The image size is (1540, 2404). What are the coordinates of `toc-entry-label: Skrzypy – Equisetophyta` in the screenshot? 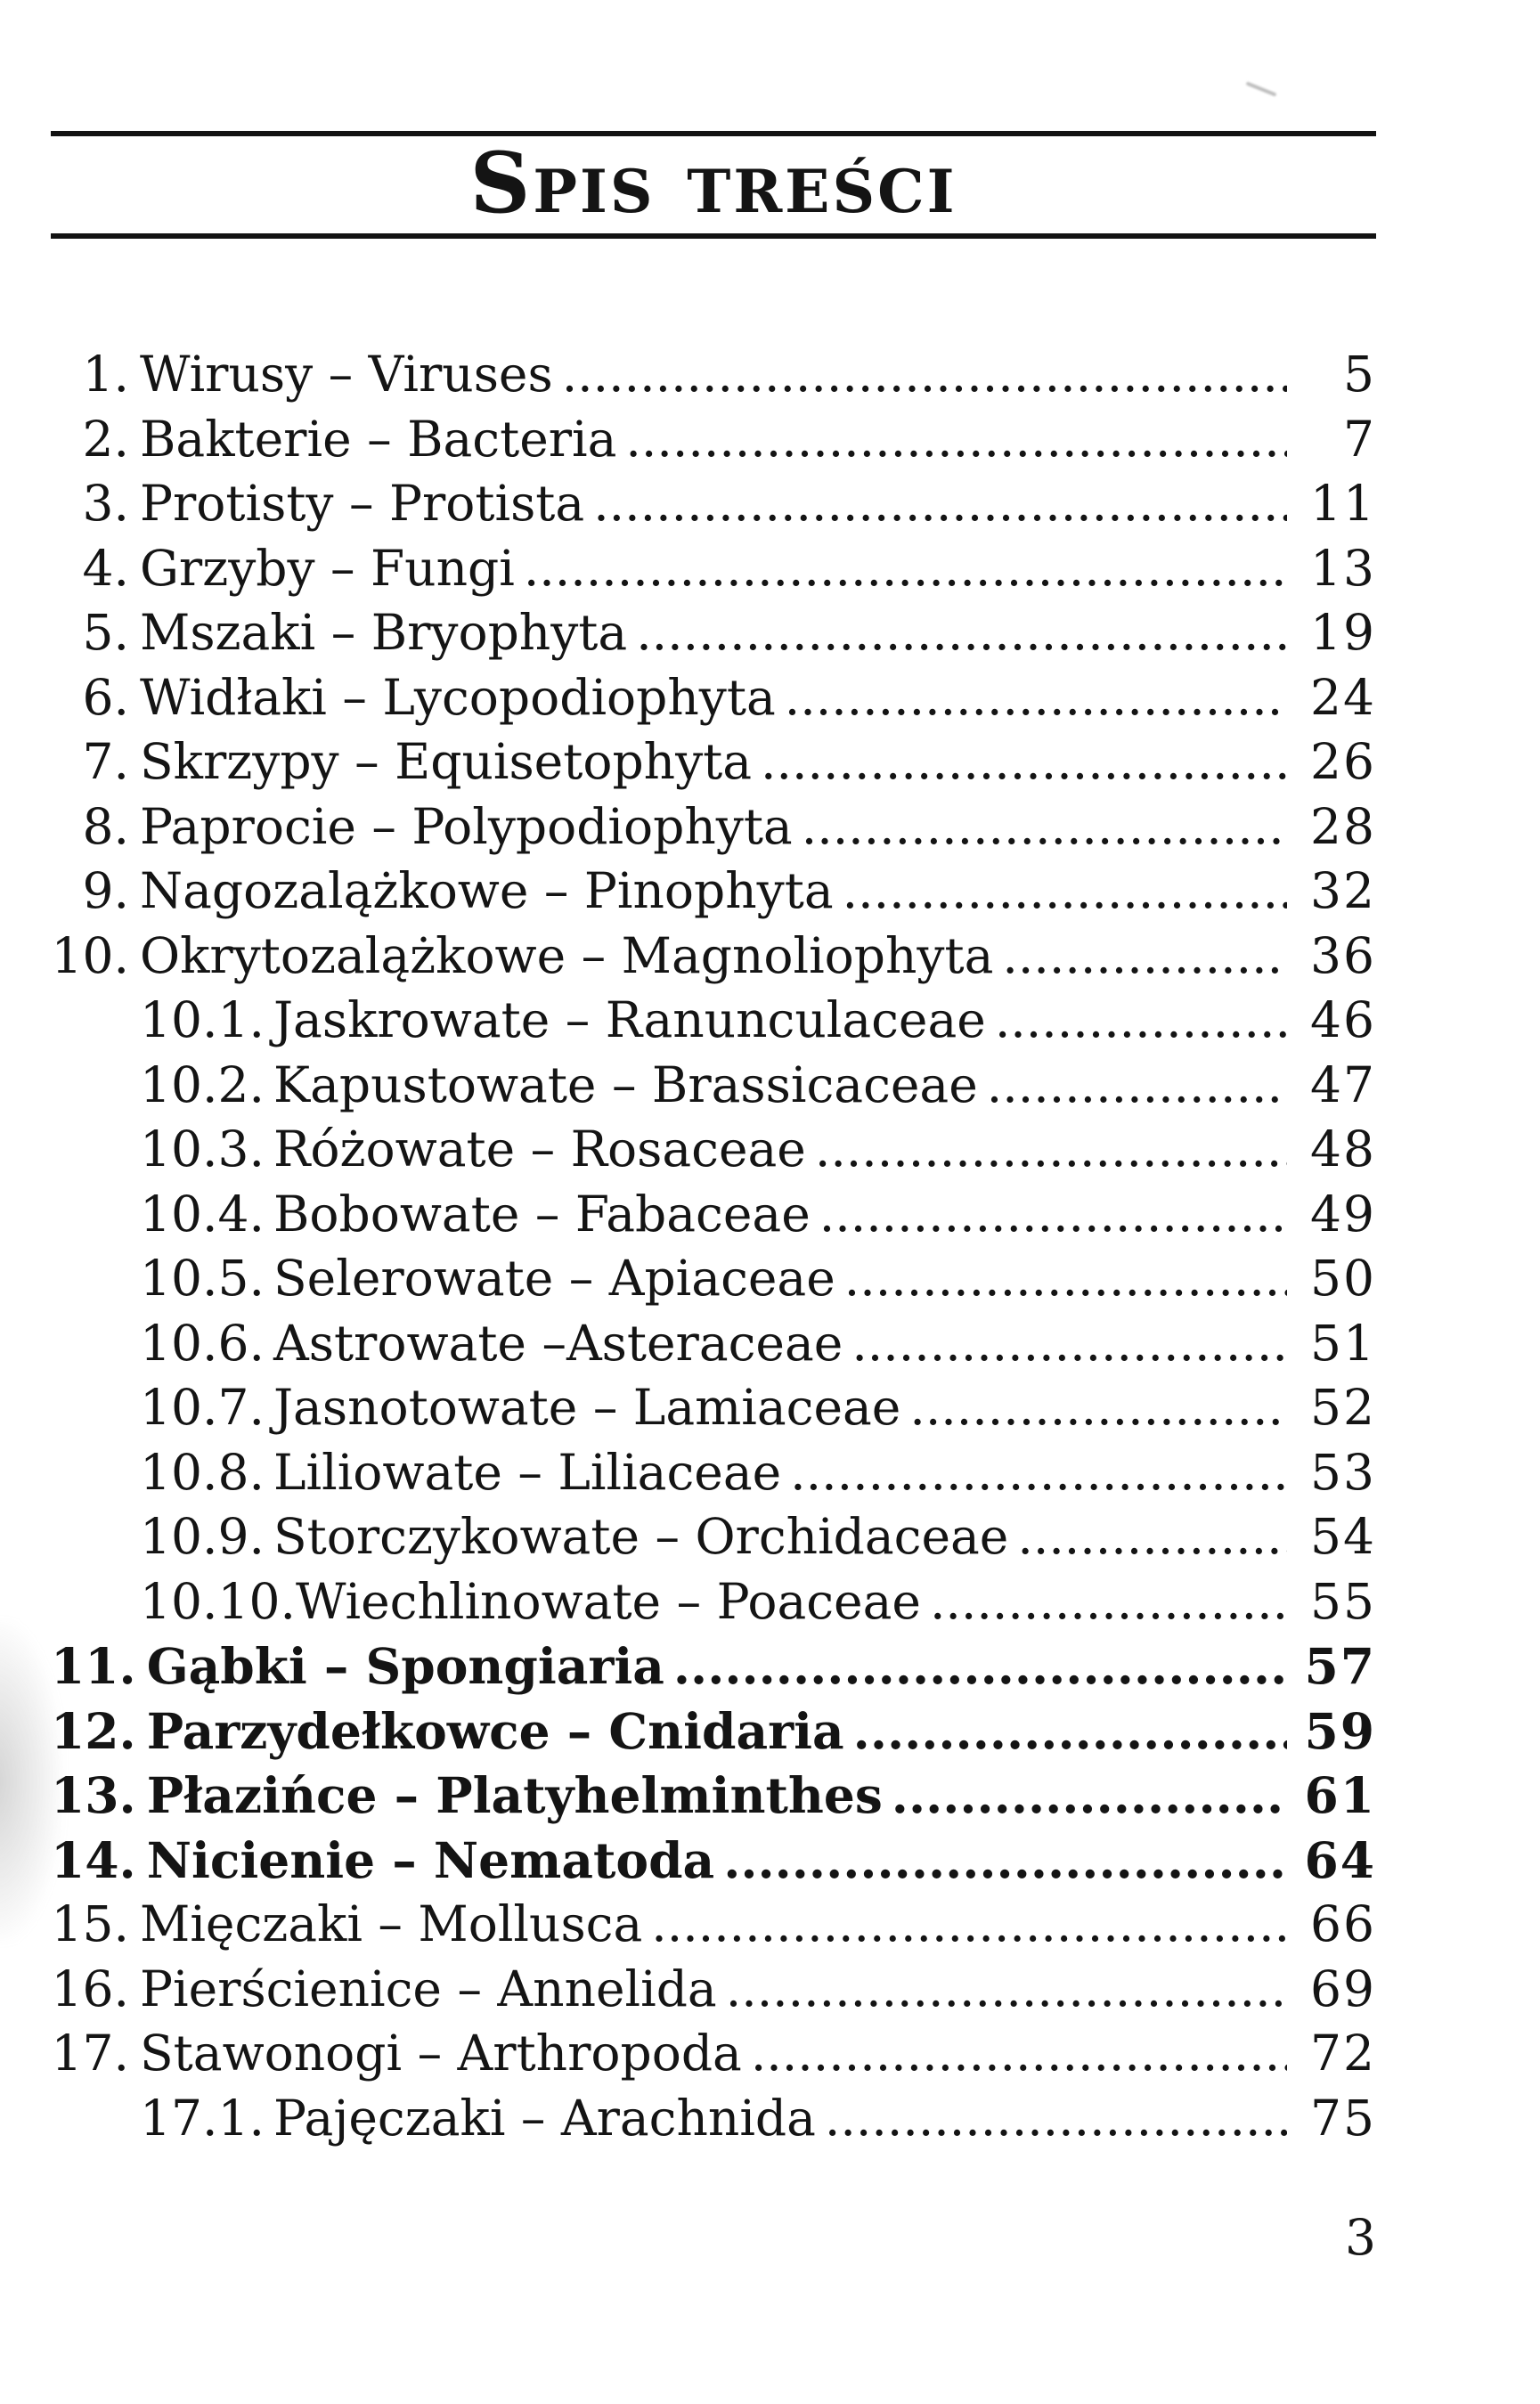 It's located at (446, 761).